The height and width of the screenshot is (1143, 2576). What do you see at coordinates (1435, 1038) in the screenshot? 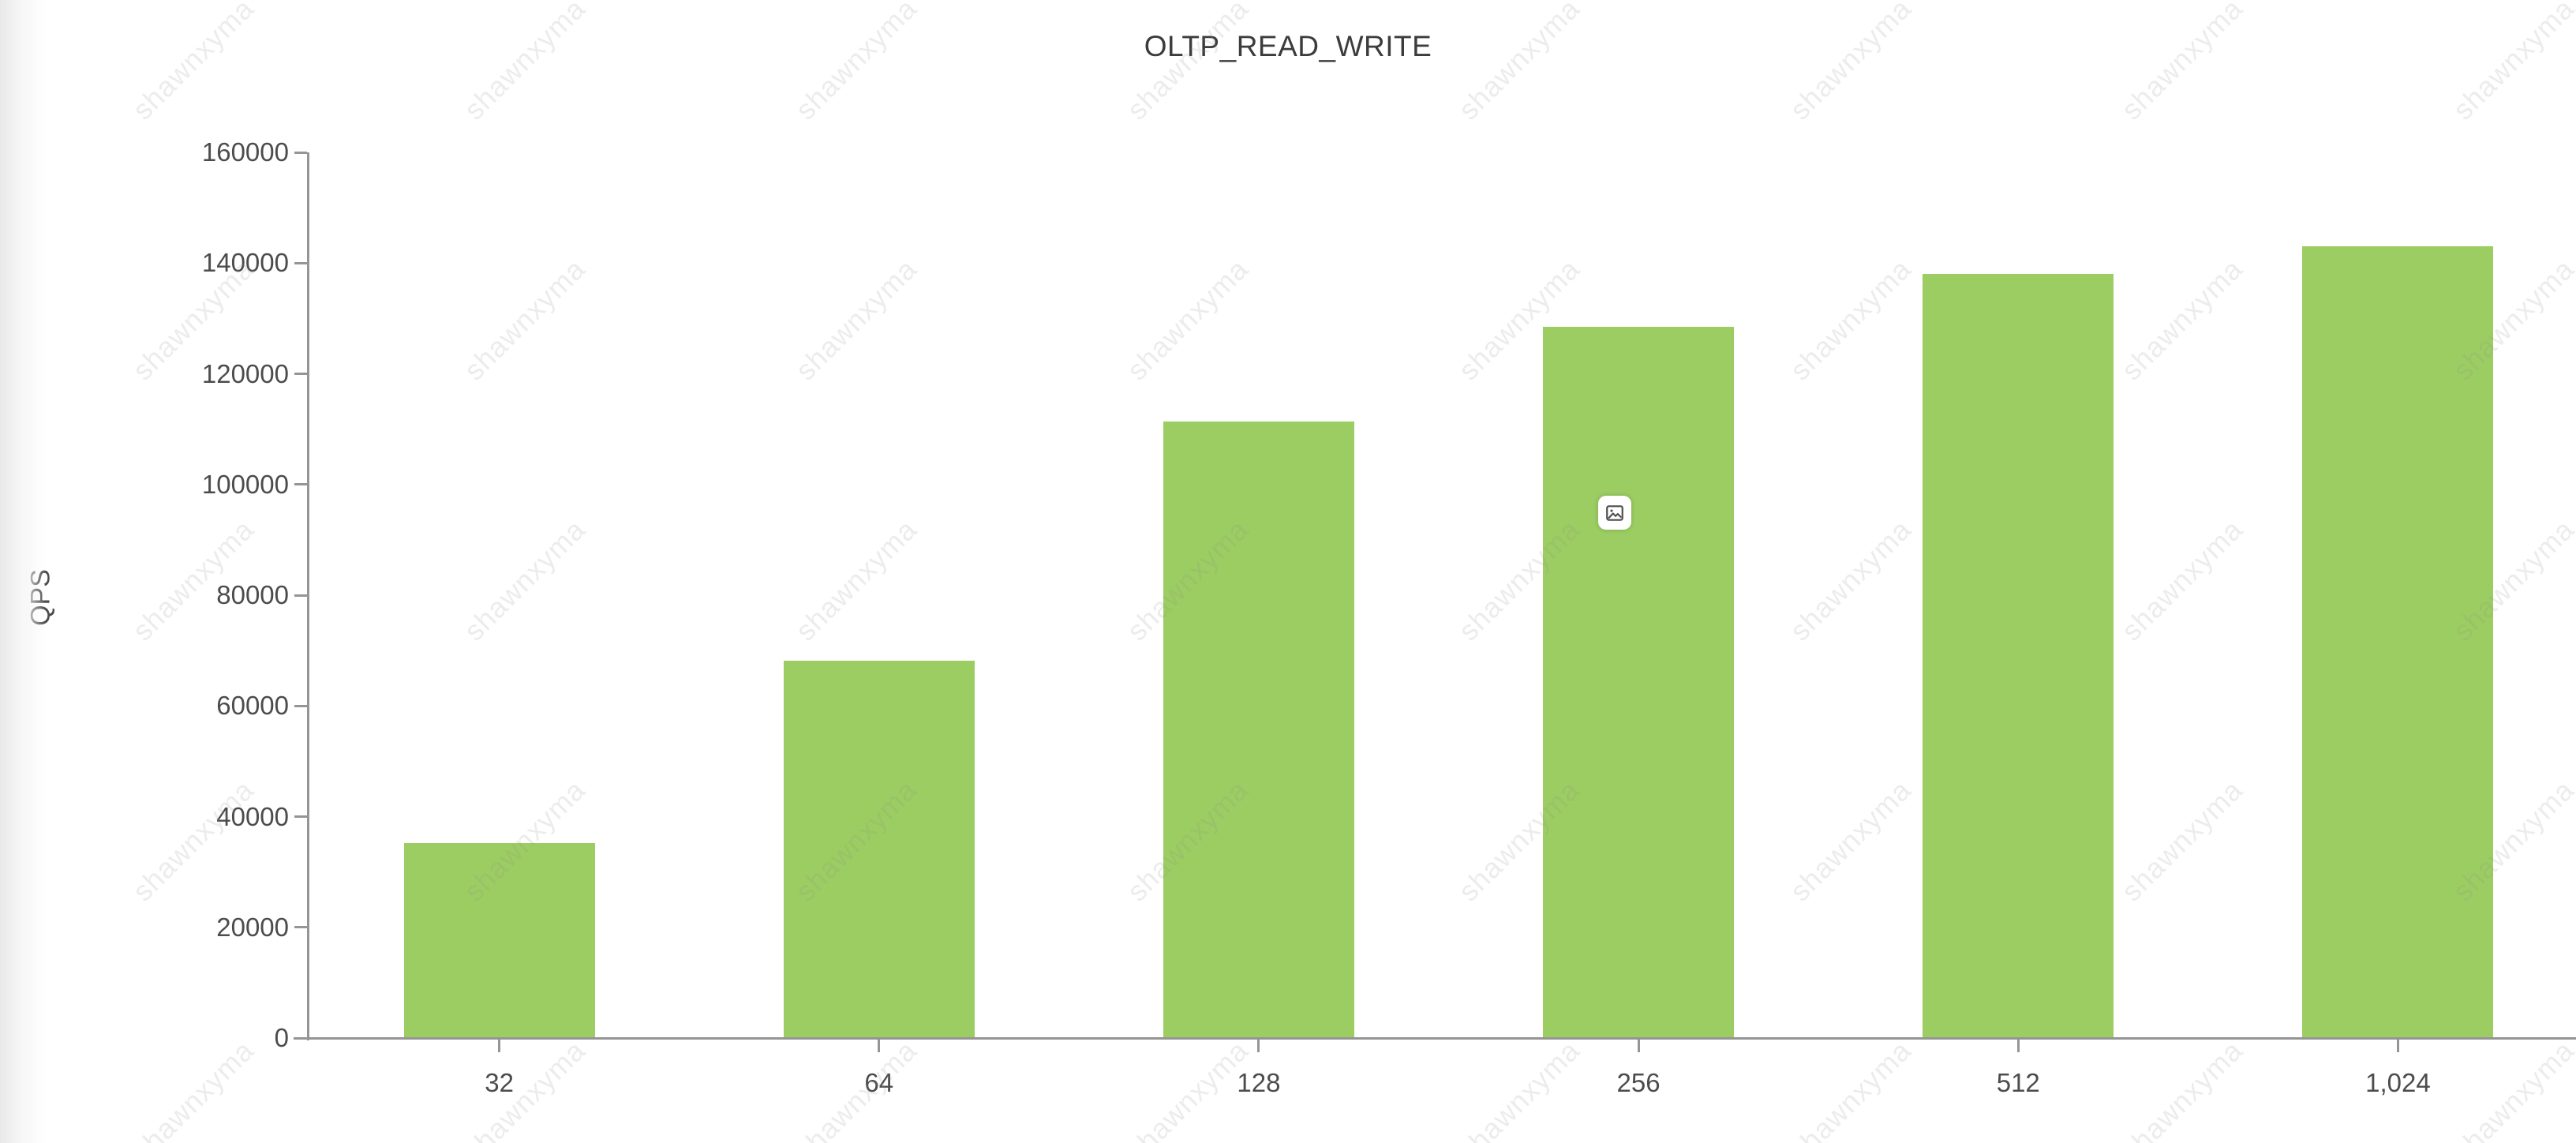
I see `x-axis-line` at bounding box center [1435, 1038].